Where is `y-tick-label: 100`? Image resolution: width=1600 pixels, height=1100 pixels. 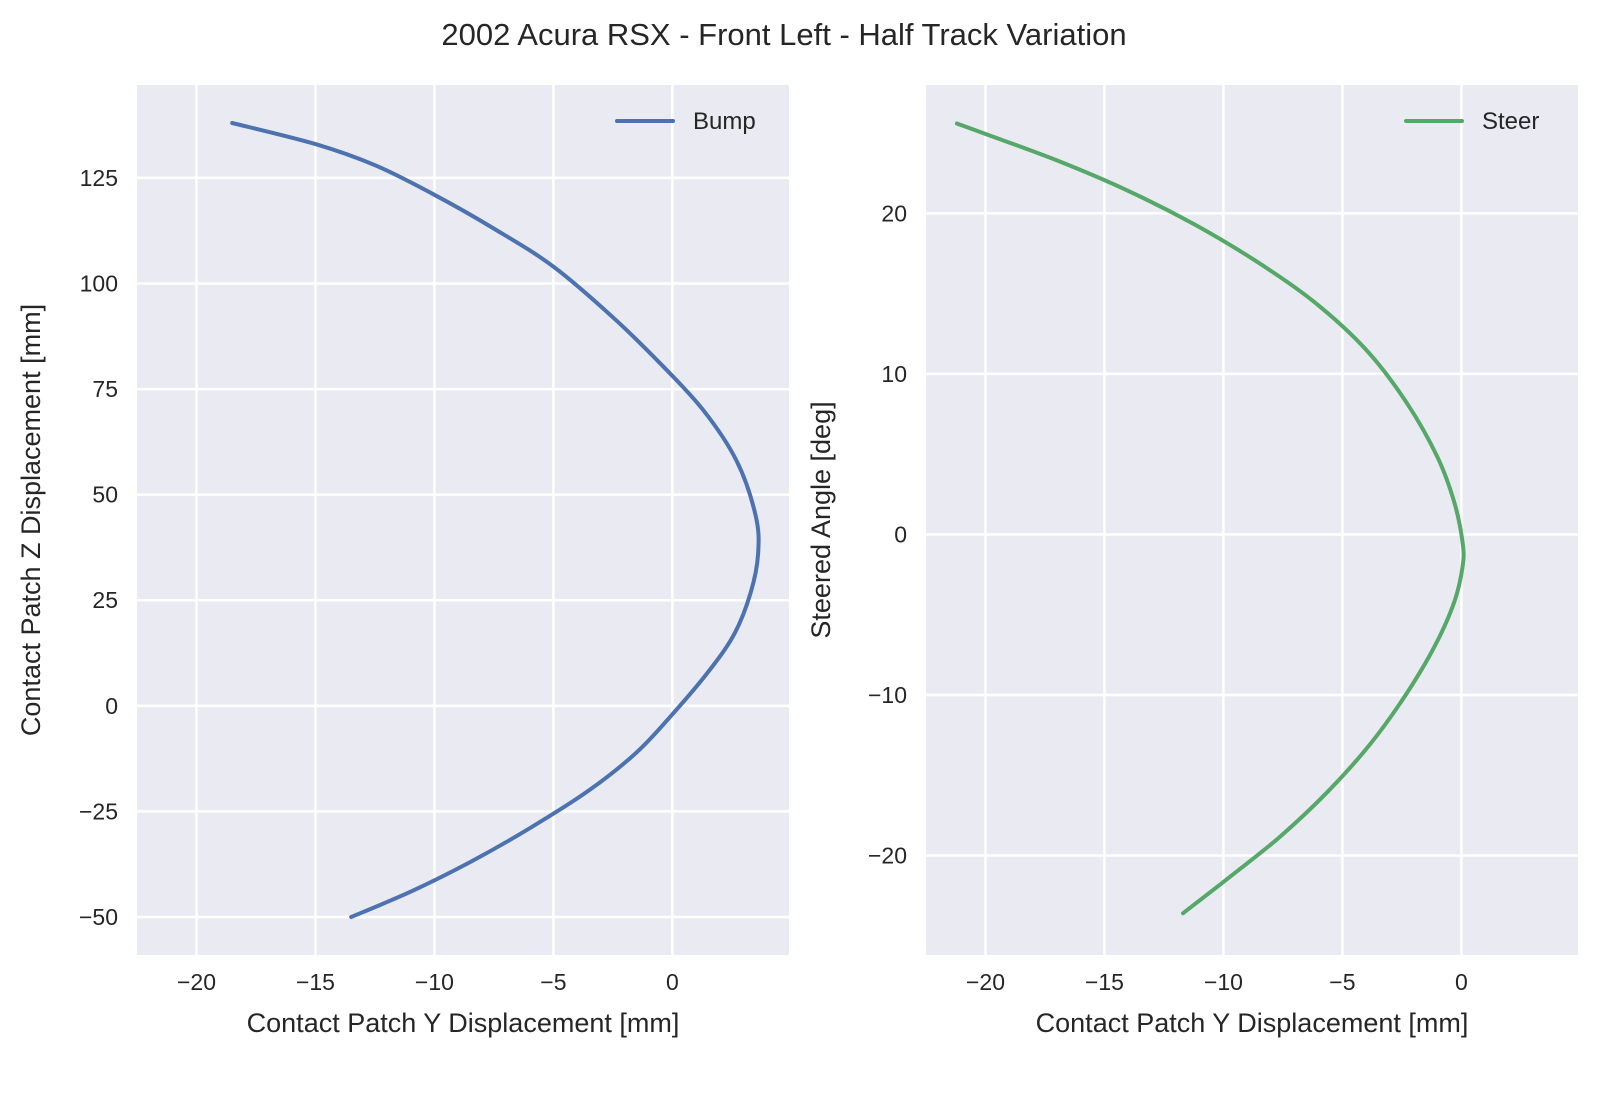
y-tick-label: 100 is located at coordinates (99, 283).